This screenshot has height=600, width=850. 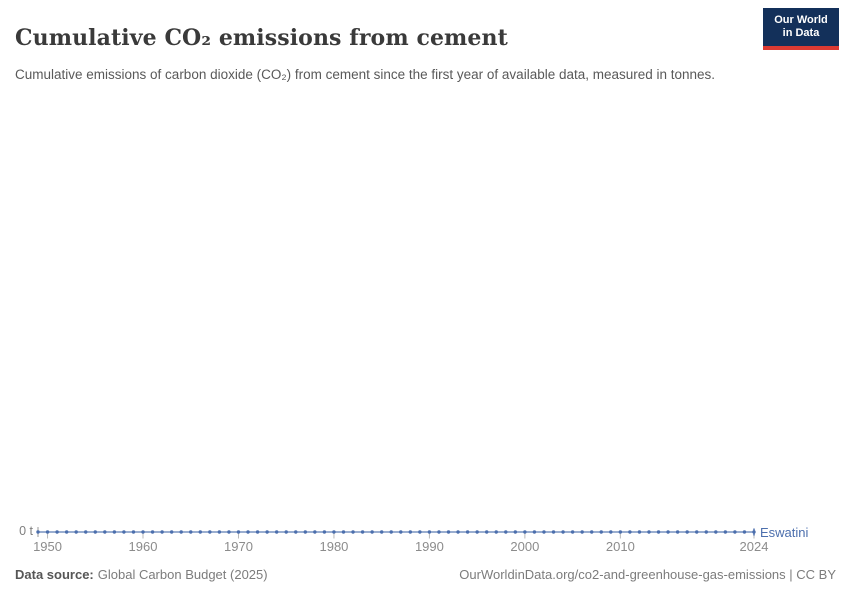 I want to click on x-axis-tick-label: 1960, so click(x=143, y=546).